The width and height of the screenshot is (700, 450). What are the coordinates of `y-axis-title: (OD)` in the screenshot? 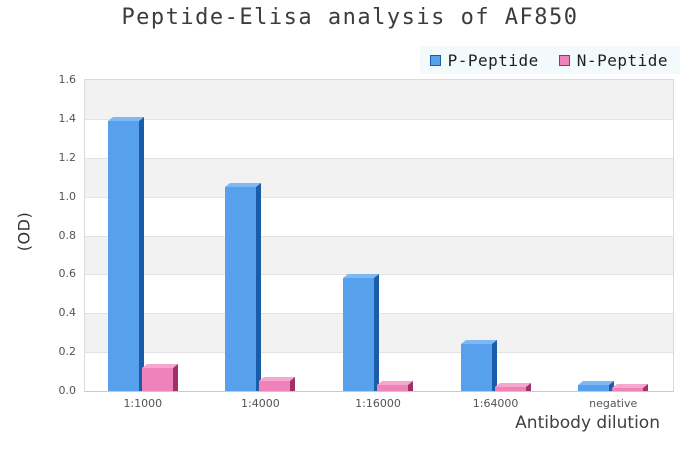 It's located at (24, 231).